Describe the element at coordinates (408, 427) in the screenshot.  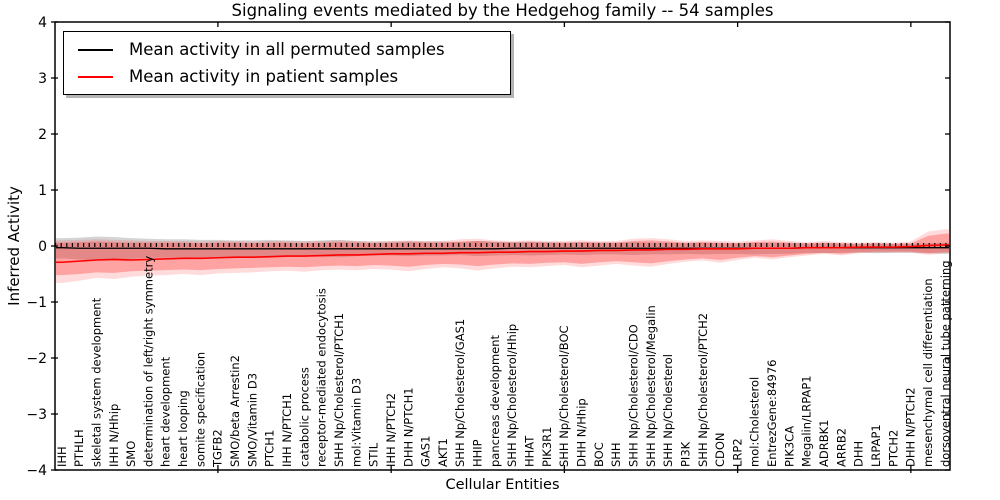
I see `x-tick-label: DHH N/PTCH1` at that location.